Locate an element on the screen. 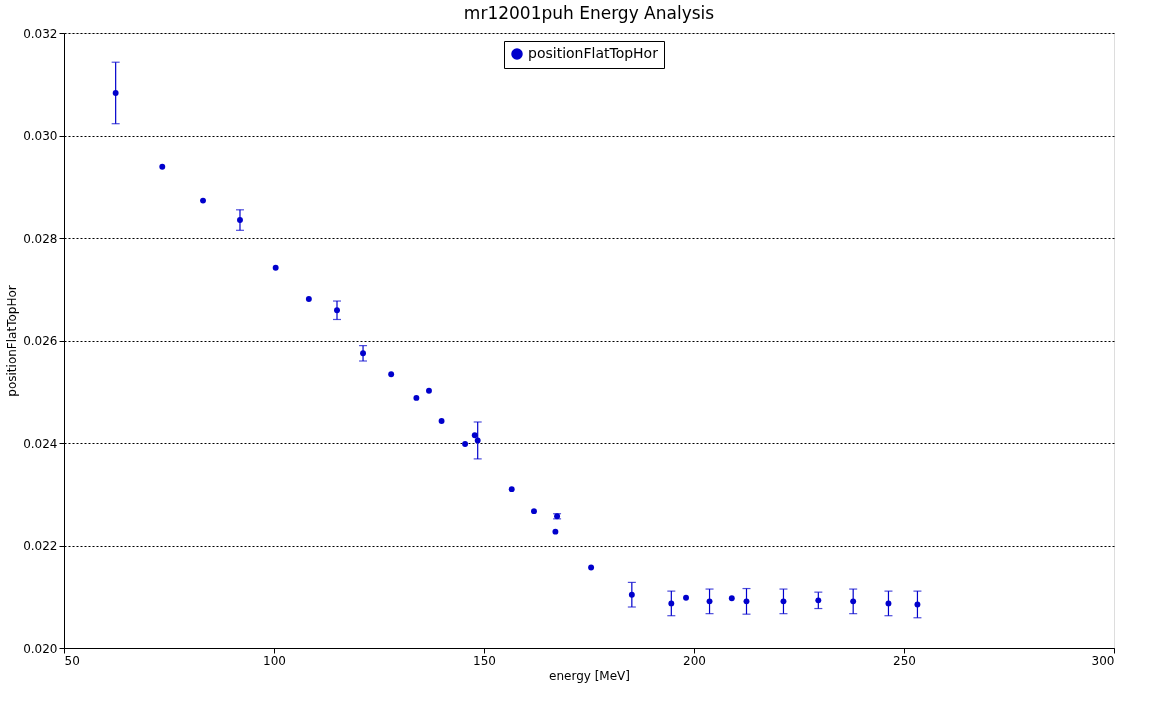 The width and height of the screenshot is (1165, 710). y-tick-label: 0.030 is located at coordinates (40, 136).